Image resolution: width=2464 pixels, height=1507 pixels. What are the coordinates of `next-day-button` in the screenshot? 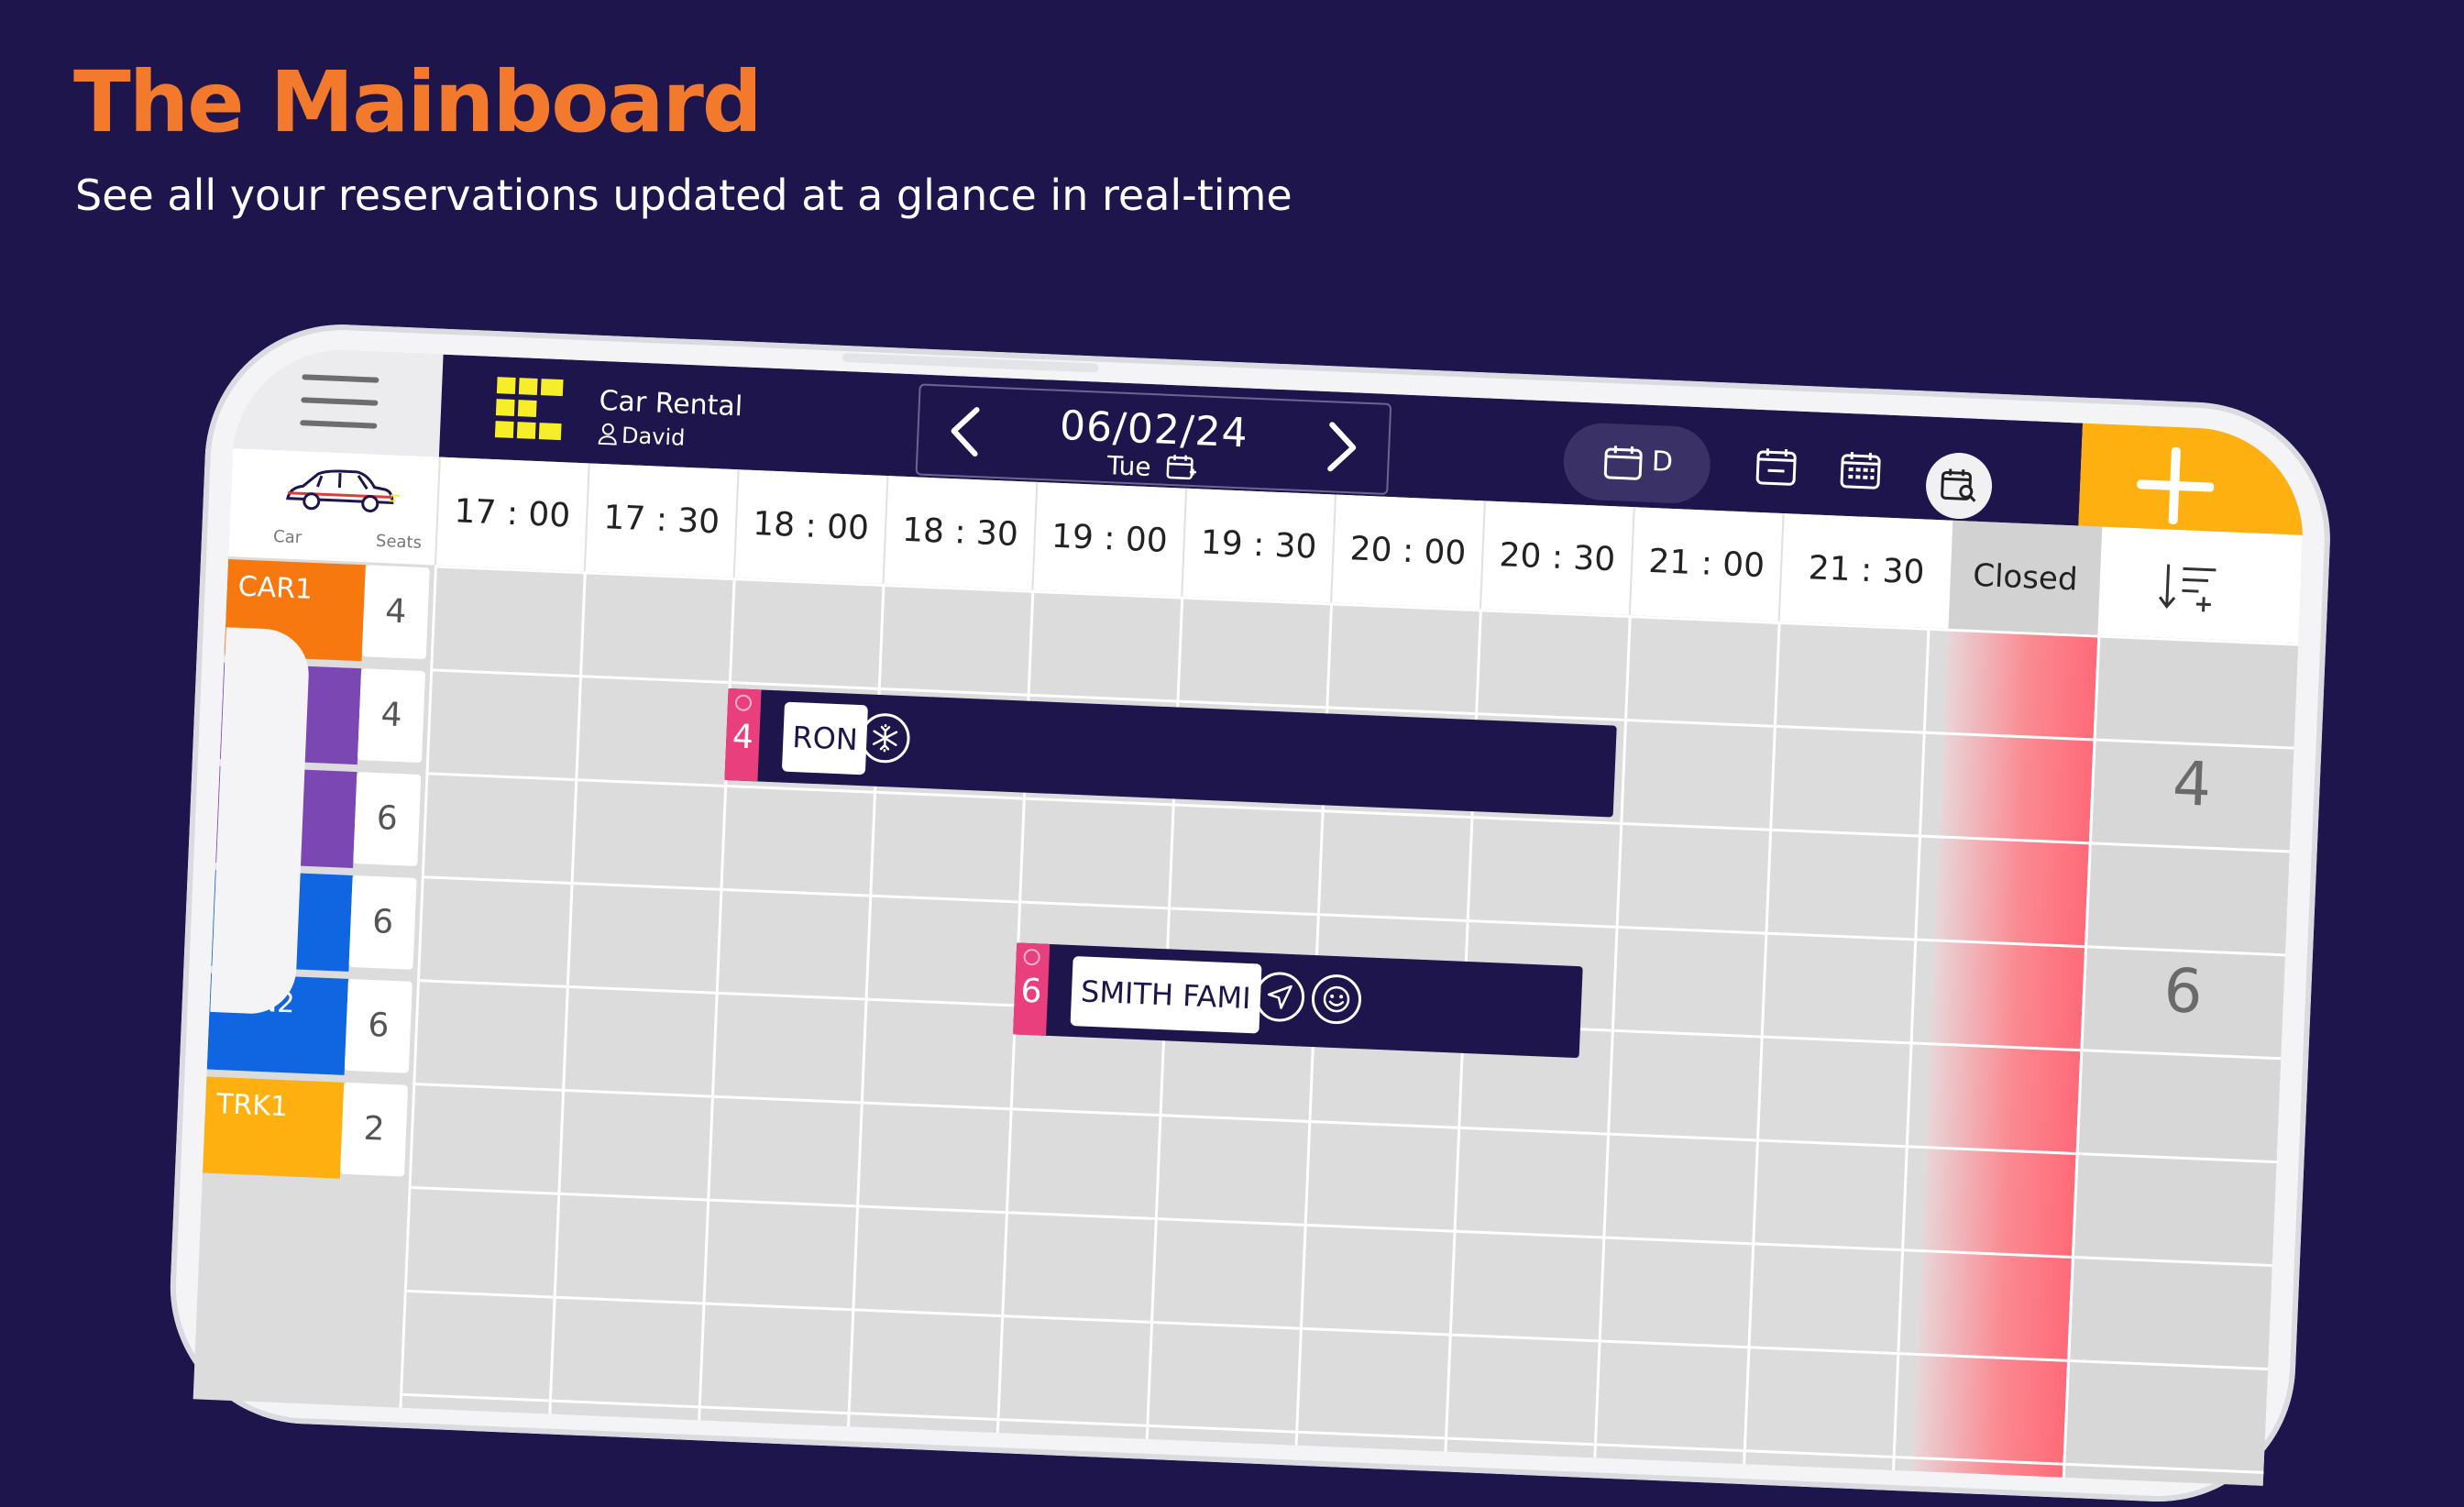 It's located at (1342, 447).